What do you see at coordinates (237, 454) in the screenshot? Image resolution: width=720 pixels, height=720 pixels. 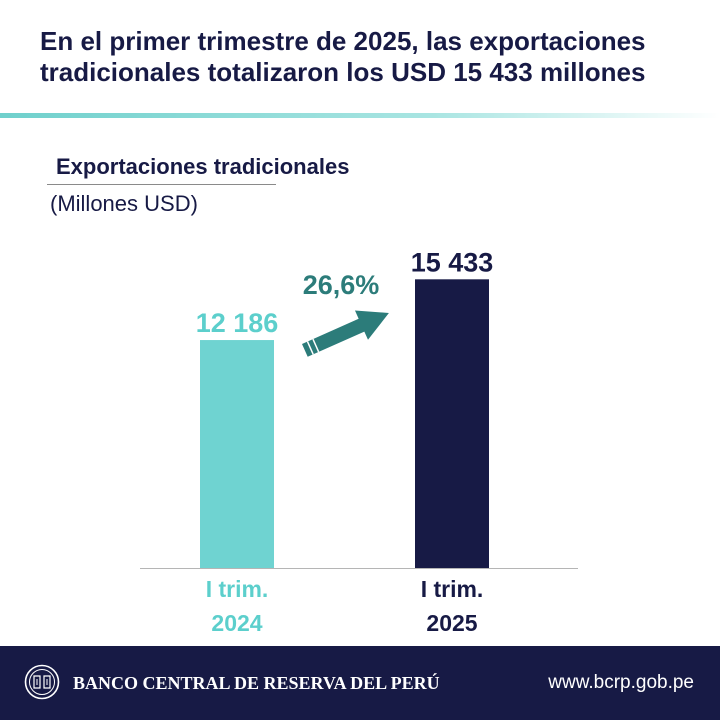 I see `bar-2024` at bounding box center [237, 454].